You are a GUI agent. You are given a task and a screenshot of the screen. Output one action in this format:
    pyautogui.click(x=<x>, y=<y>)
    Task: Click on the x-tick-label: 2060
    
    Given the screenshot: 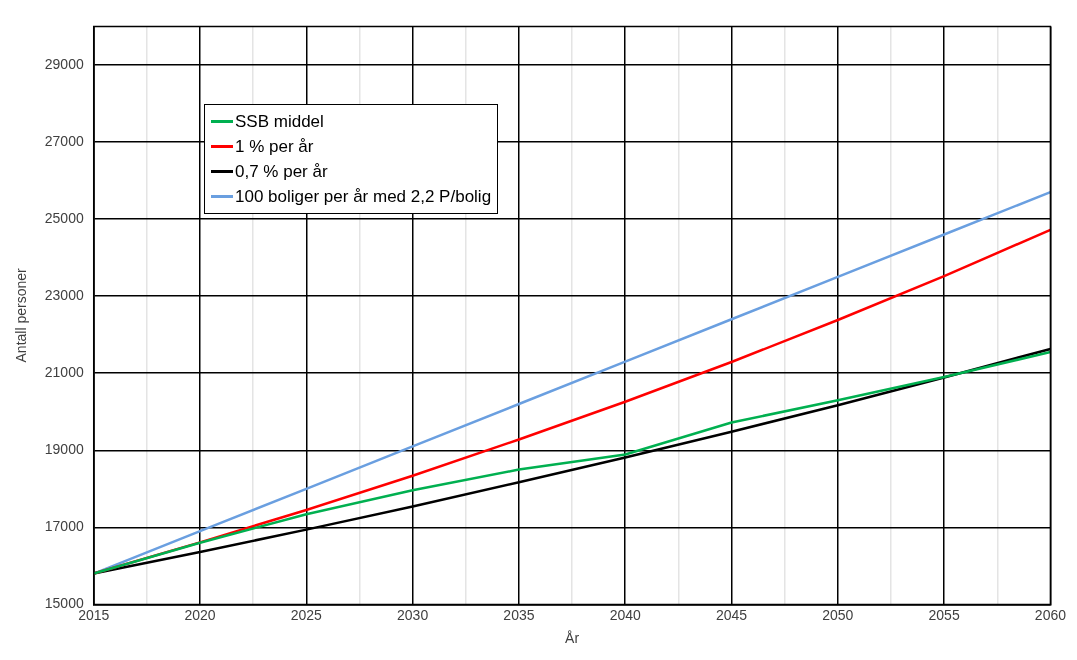 What is the action you would take?
    pyautogui.click(x=1050, y=614)
    